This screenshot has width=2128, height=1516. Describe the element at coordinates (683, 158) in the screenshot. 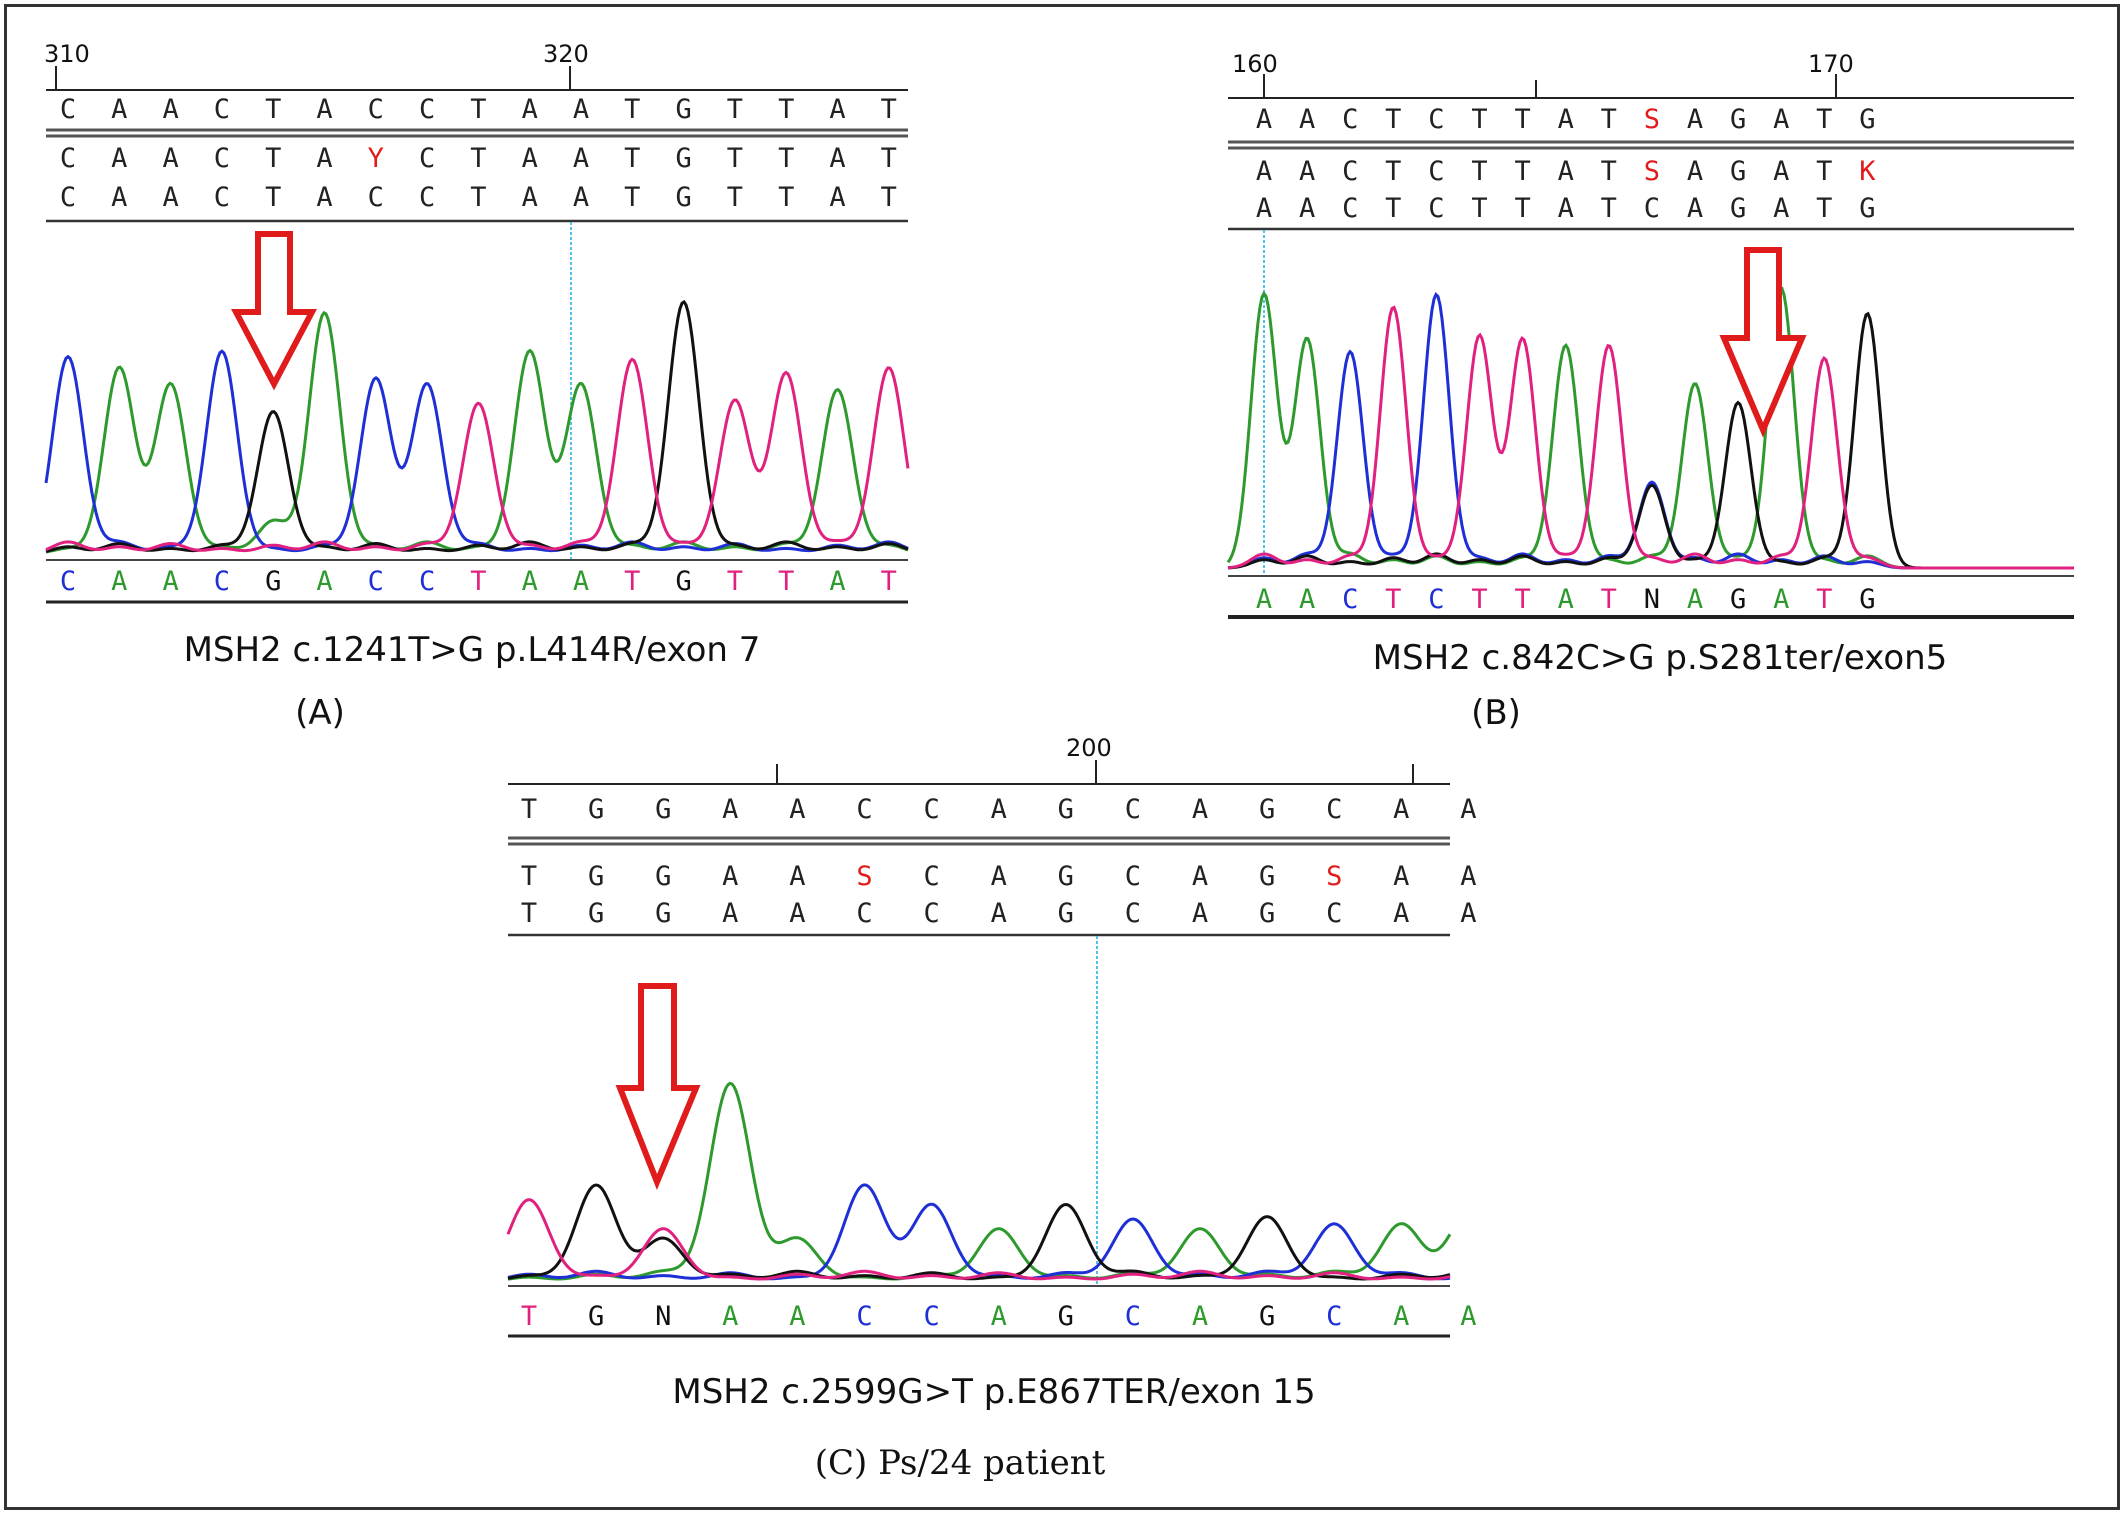

I see `panel-a-consensus-base: G` at that location.